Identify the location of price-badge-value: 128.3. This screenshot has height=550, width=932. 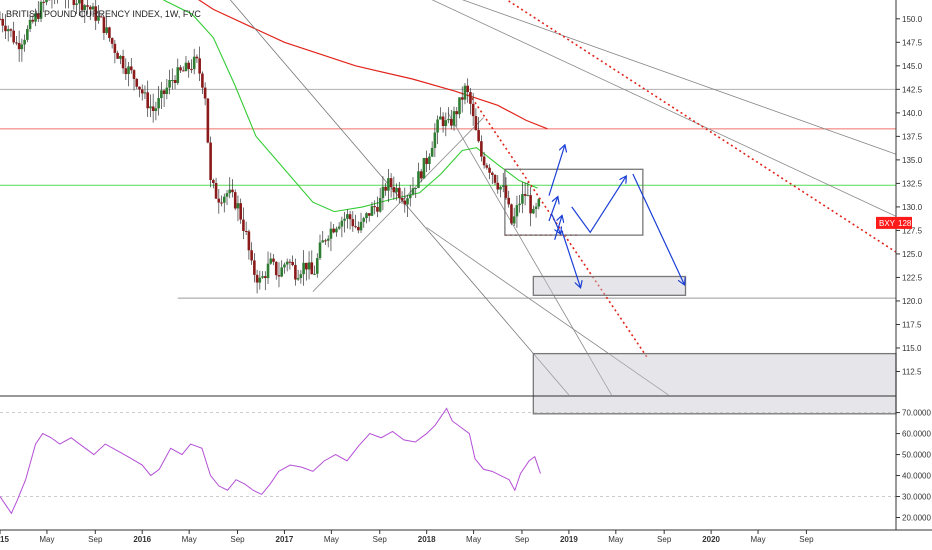
(908, 223).